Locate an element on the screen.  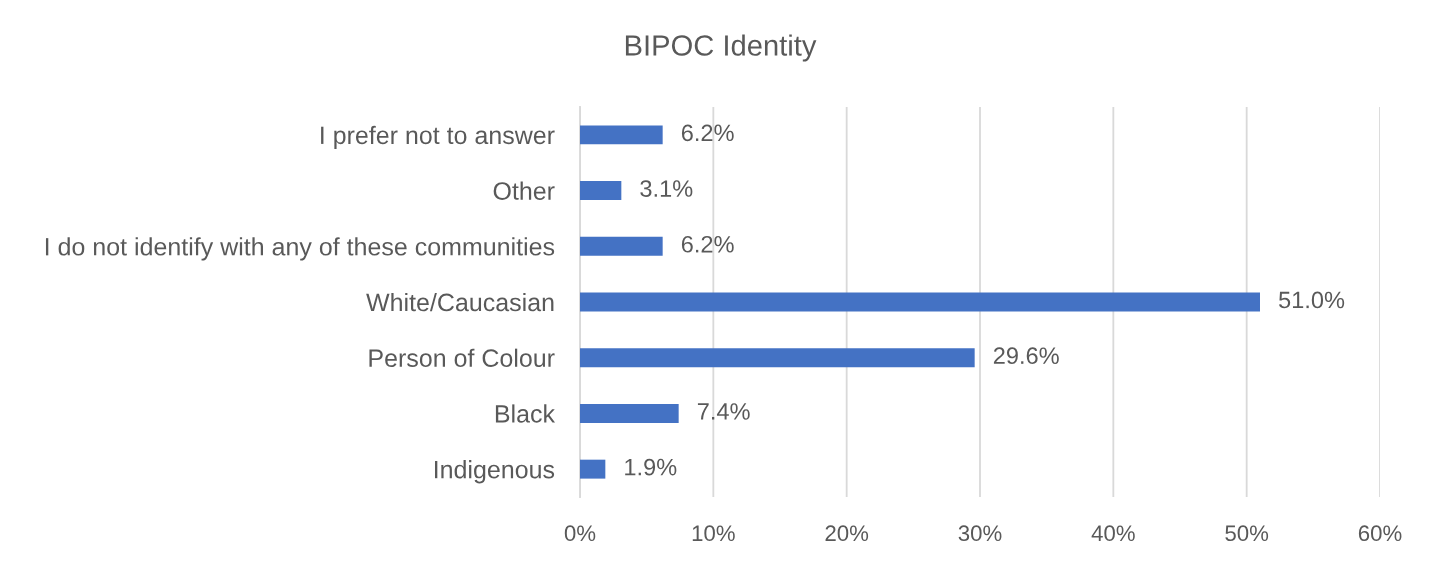
x-tick-label: 0% is located at coordinates (580, 533).